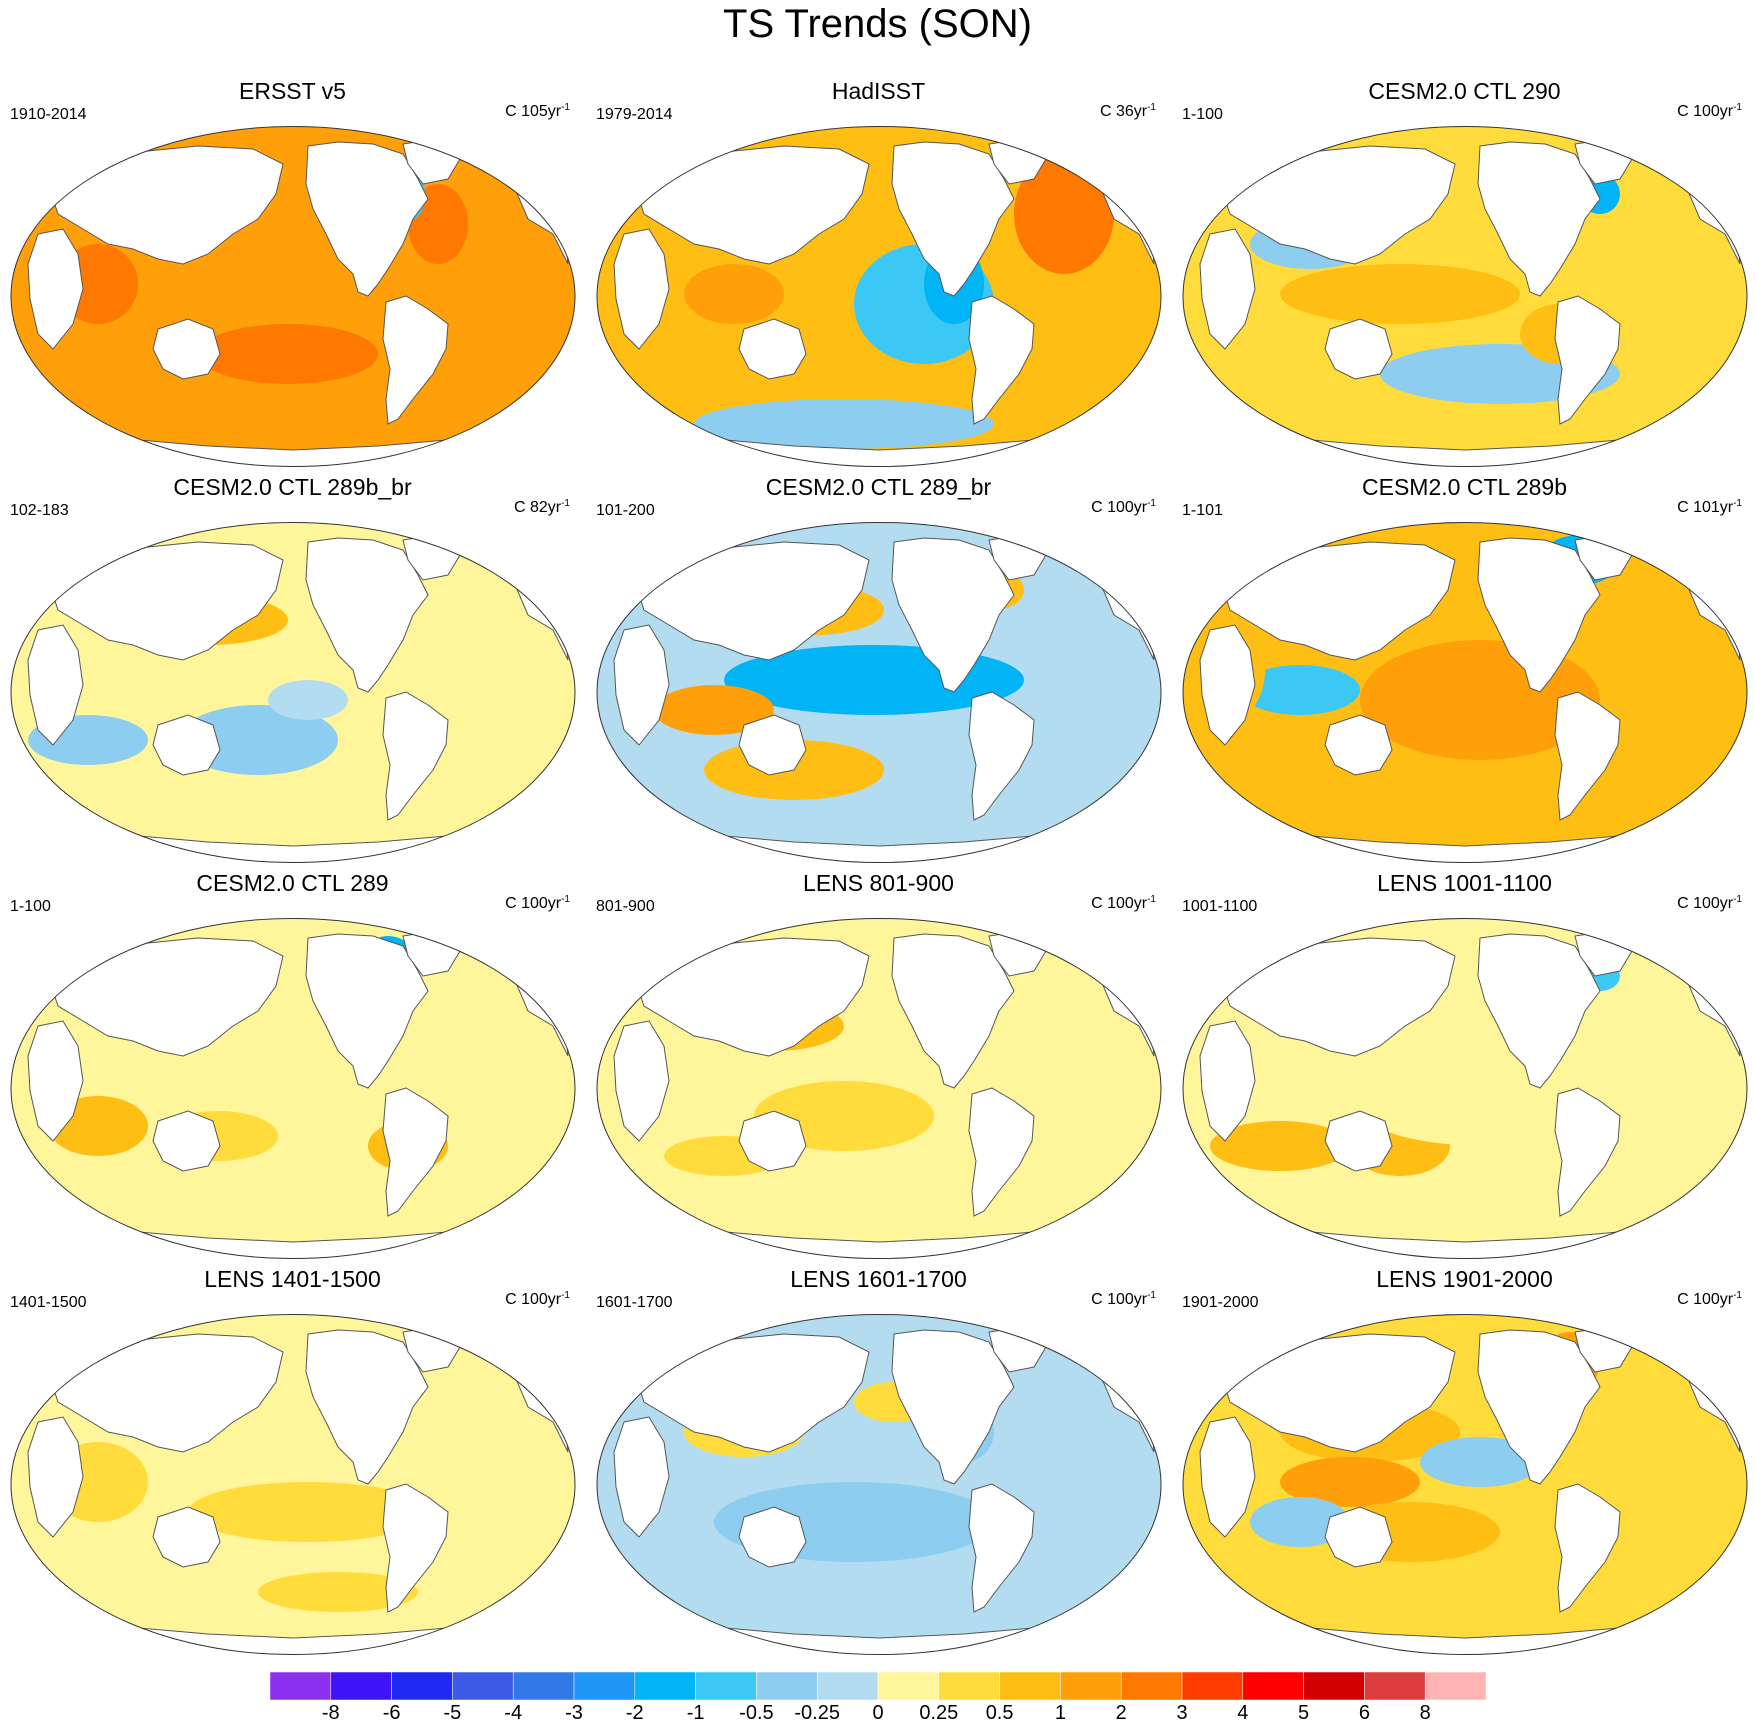 Image resolution: width=1755 pixels, height=1735 pixels. What do you see at coordinates (1220, 906) in the screenshot?
I see `panel-period: 1001-1100` at bounding box center [1220, 906].